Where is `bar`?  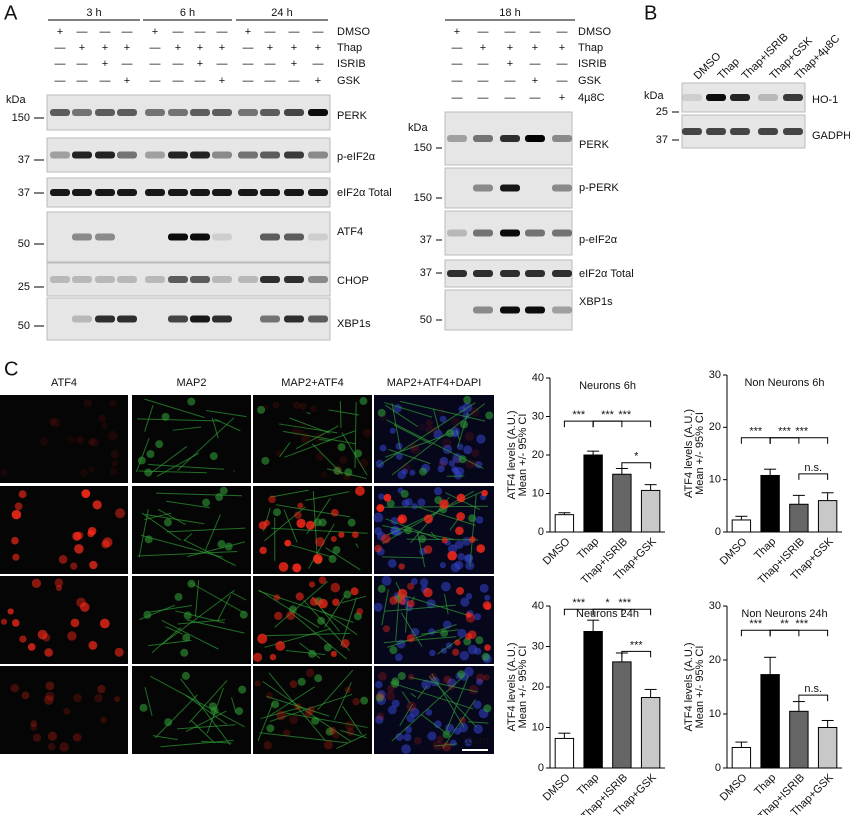
bar is located at coordinates (799, 518).